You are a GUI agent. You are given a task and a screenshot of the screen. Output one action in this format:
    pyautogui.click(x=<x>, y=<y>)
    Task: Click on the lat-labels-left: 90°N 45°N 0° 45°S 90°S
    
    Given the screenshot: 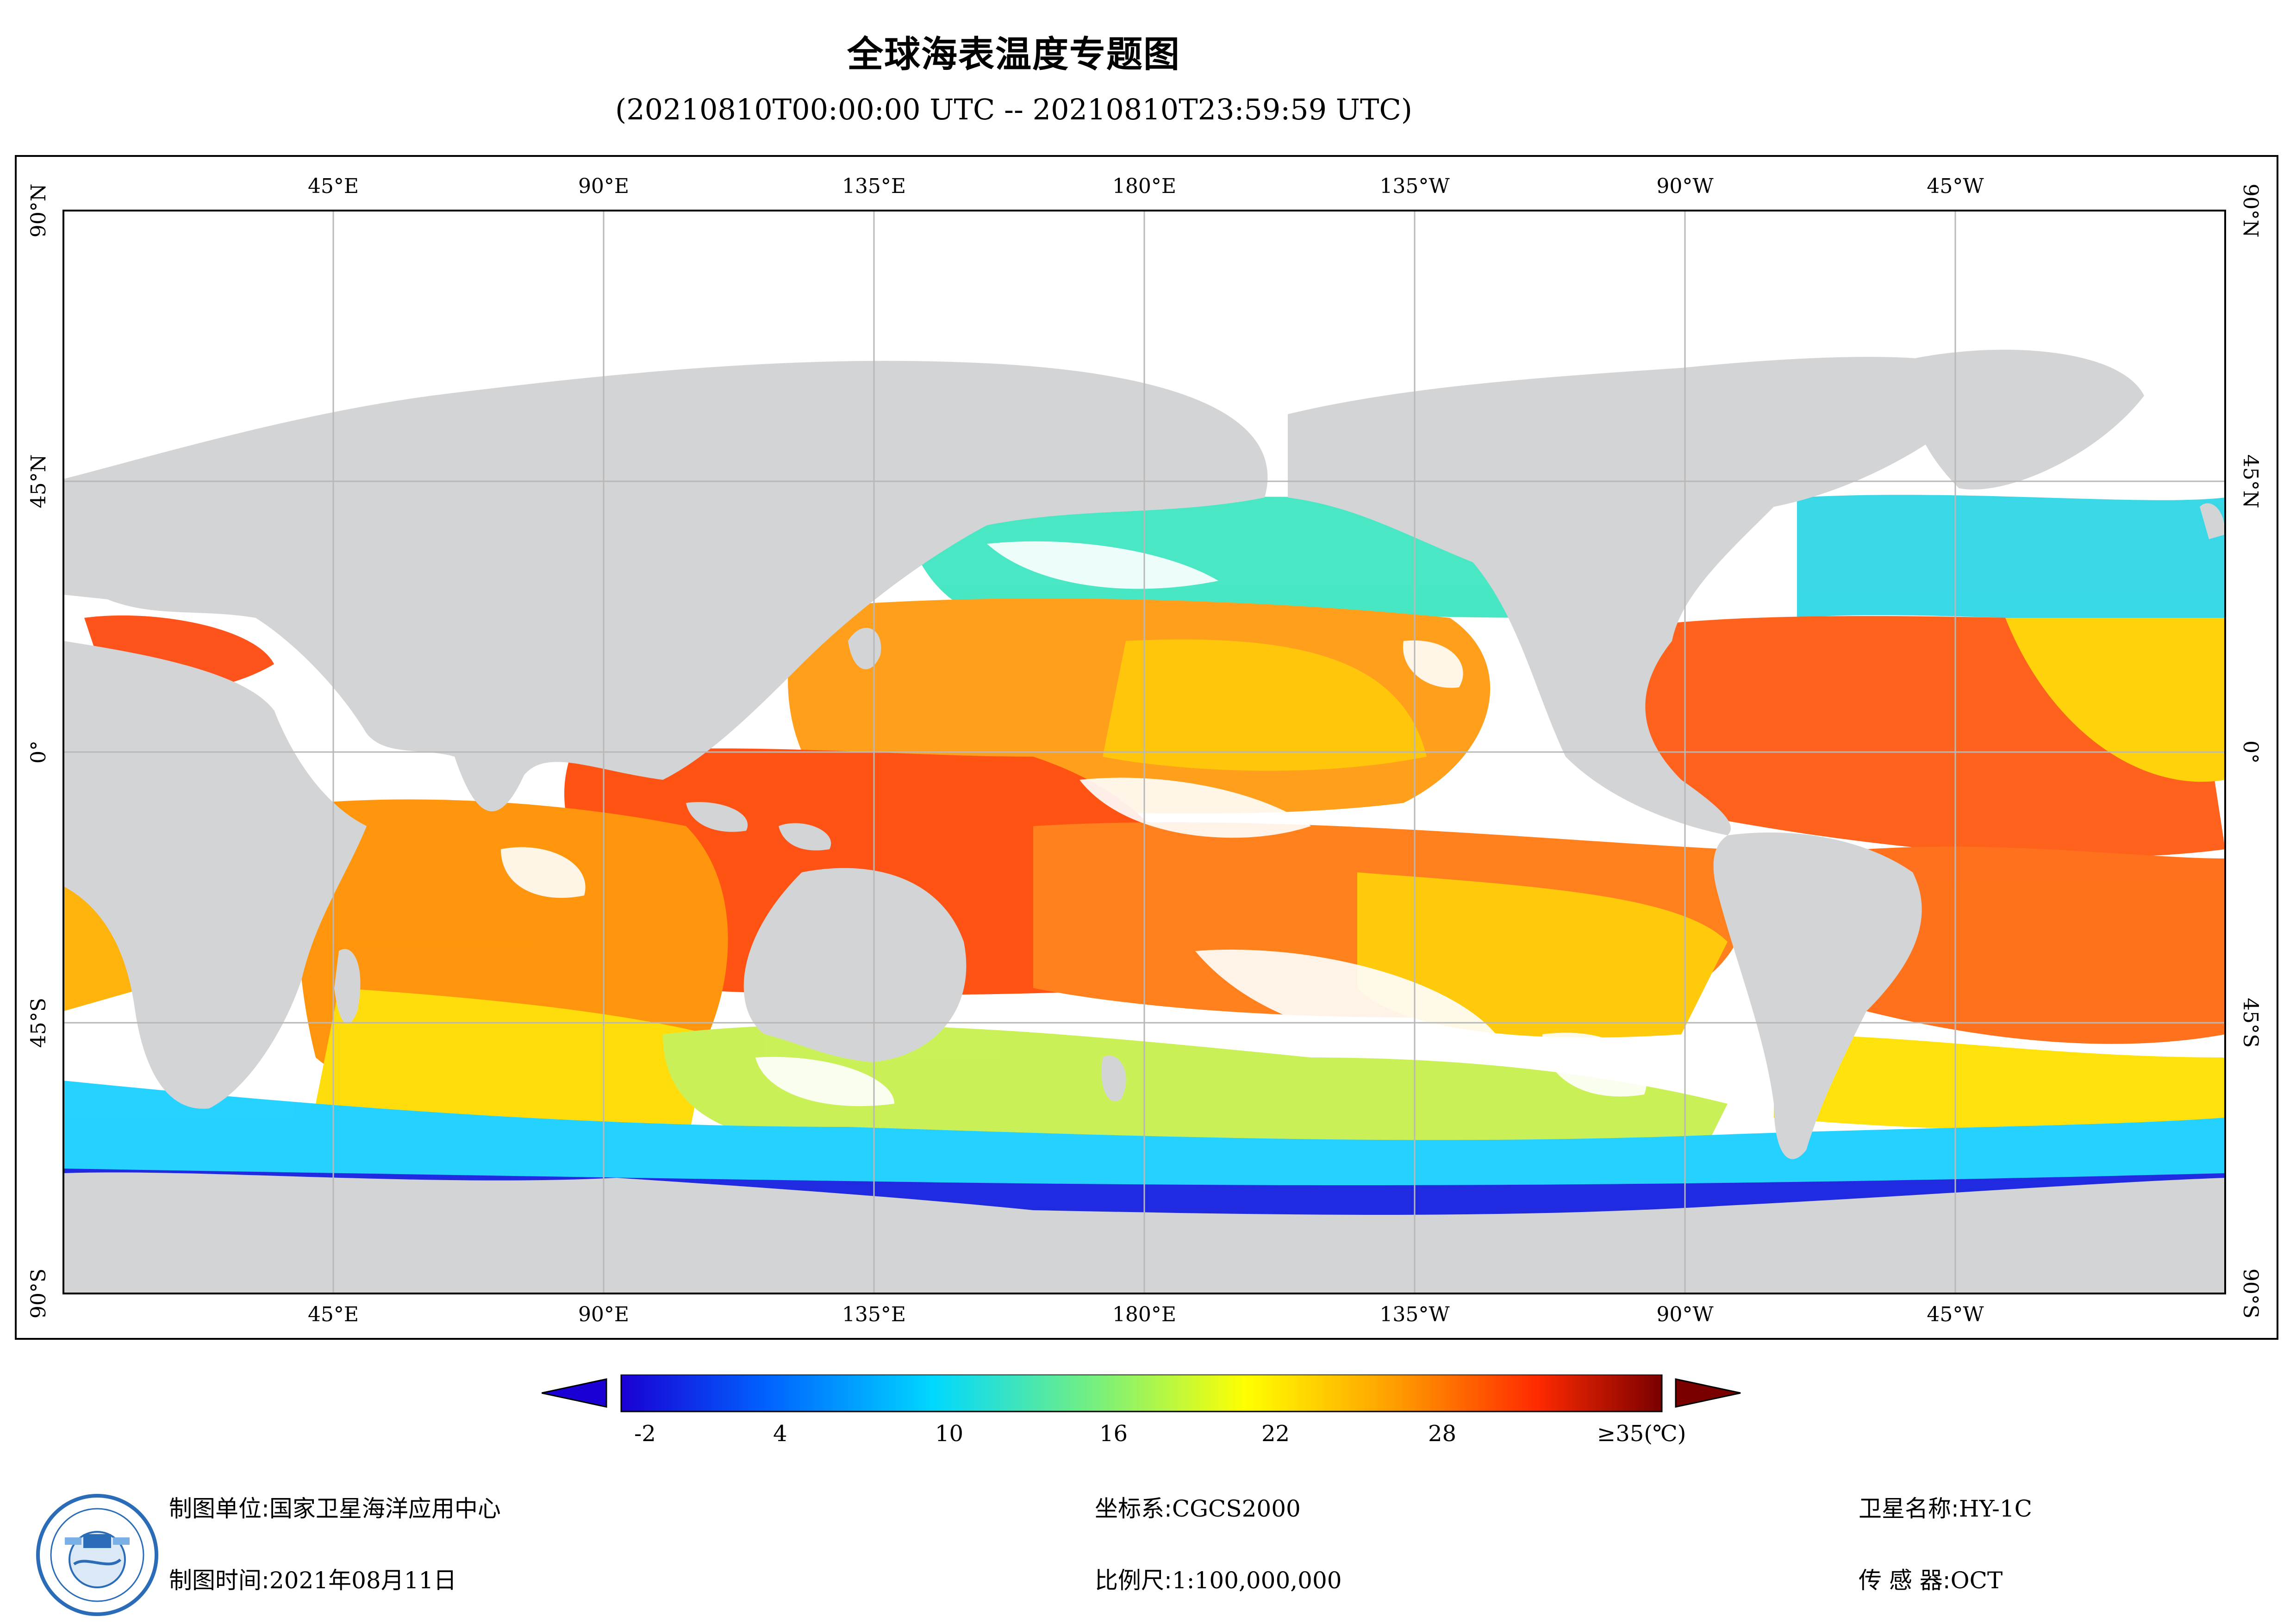 What is the action you would take?
    pyautogui.click(x=38, y=751)
    